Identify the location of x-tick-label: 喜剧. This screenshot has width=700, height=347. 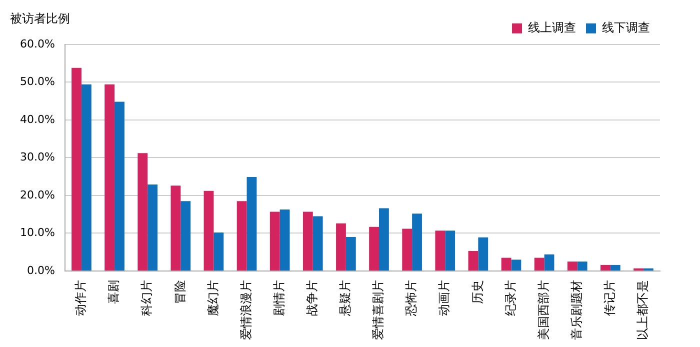
(113, 292).